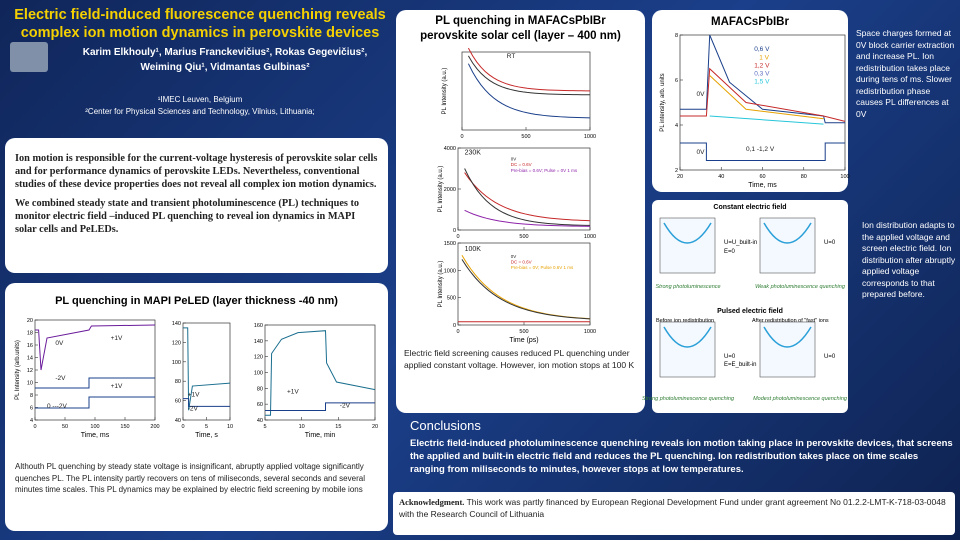  What do you see at coordinates (454, 326) in the screenshot?
I see `y-tick-label: 0` at bounding box center [454, 326].